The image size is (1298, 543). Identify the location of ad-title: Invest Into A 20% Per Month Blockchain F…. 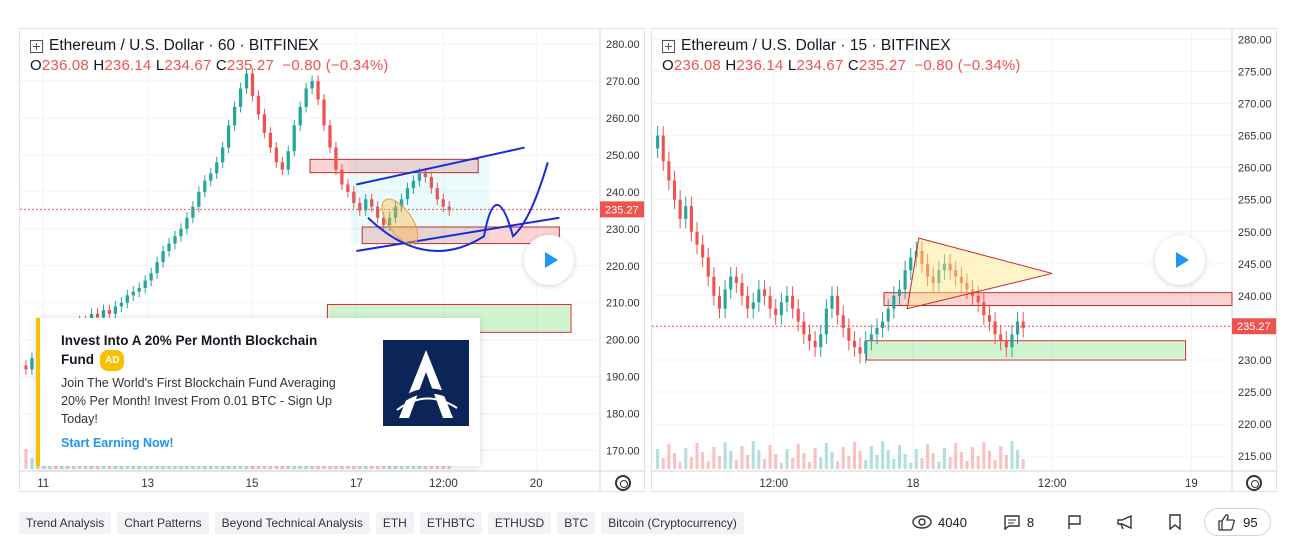
(206, 351).